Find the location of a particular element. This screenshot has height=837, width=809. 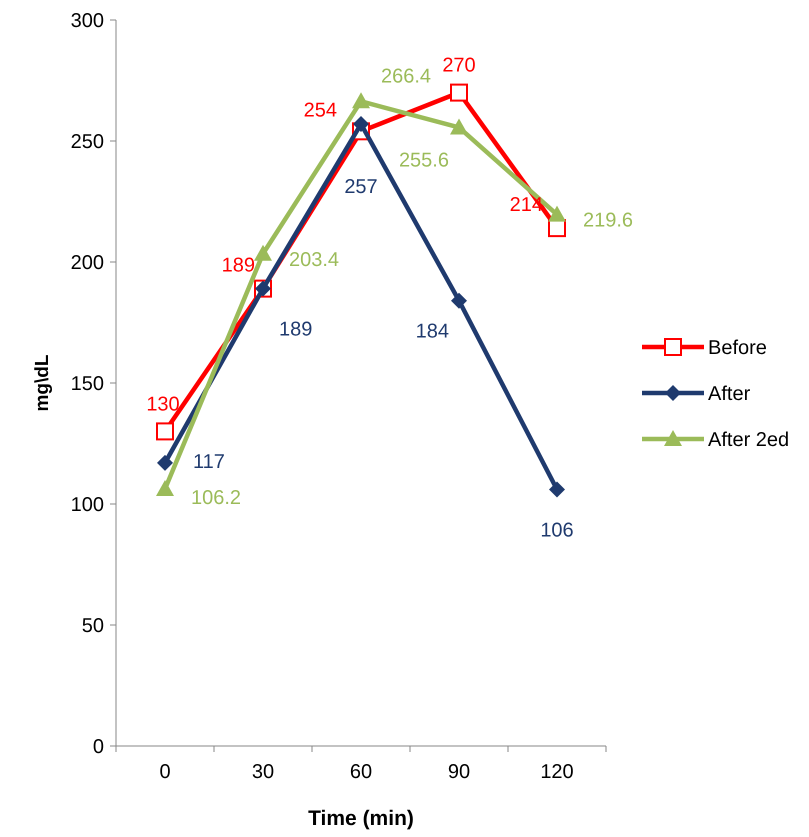

data-label: 255.6 is located at coordinates (423, 160).